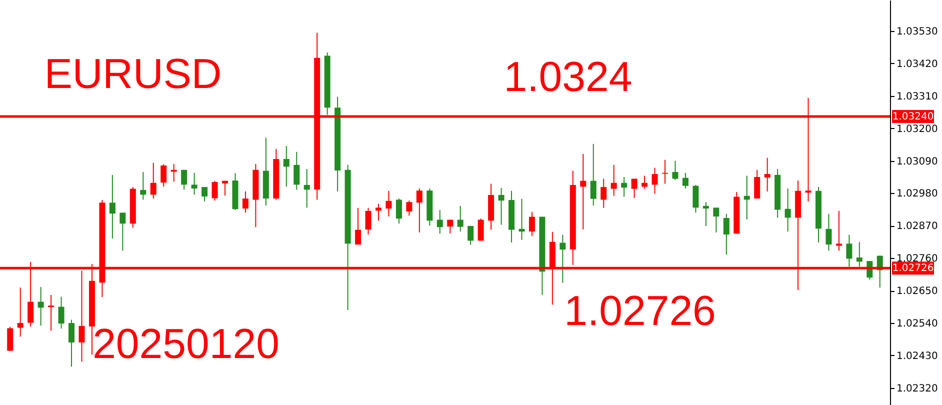  Describe the element at coordinates (917, 356) in the screenshot. I see `y-tick-label: 1.02430` at that location.